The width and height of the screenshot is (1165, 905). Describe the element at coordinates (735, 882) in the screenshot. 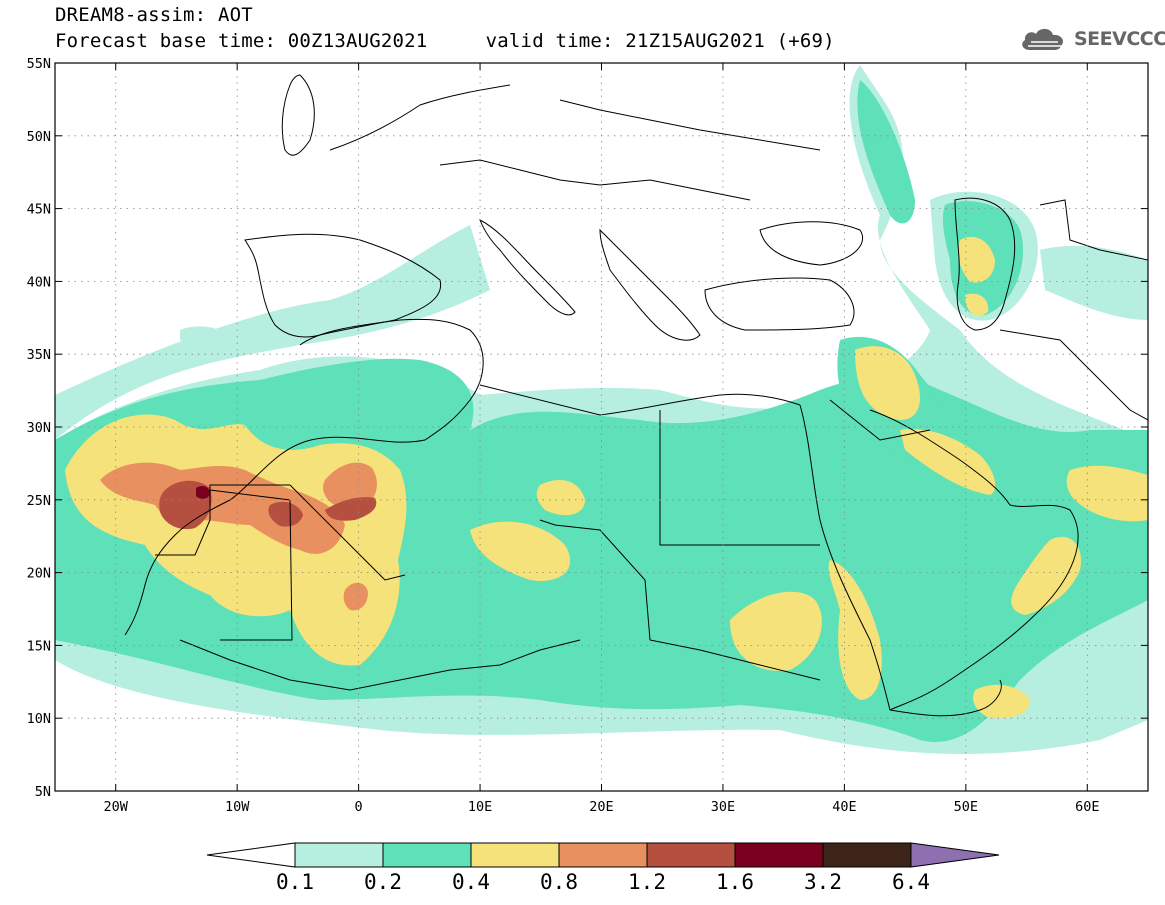

I see `colorbar-label: 1.6` at that location.